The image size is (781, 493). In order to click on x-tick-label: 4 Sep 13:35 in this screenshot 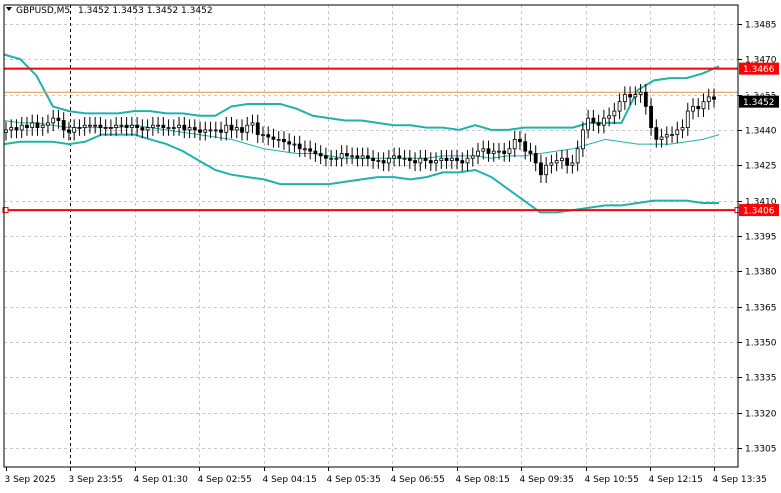, I will do `click(740, 480)`.